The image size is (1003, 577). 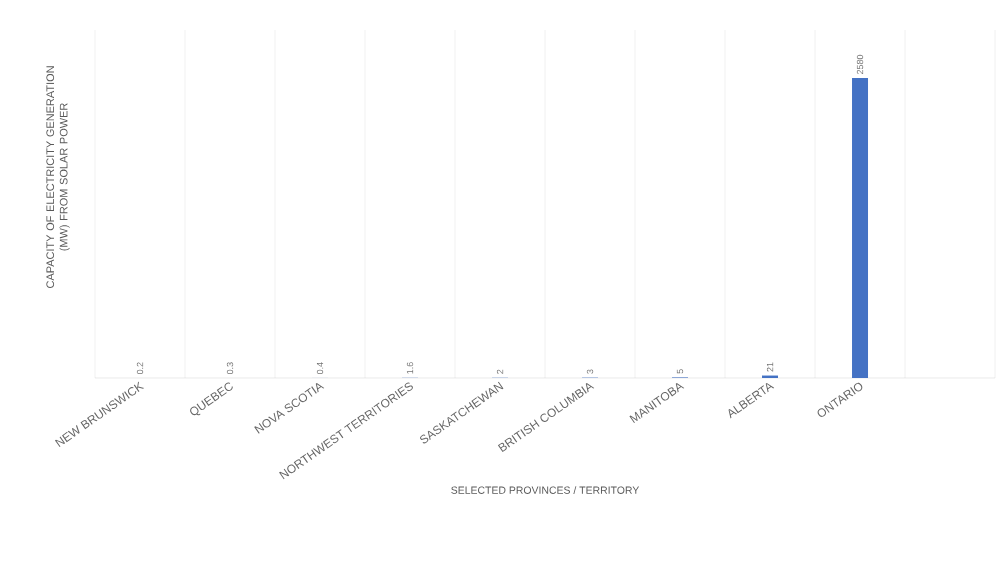 What do you see at coordinates (590, 371) in the screenshot?
I see `data-label: 3` at bounding box center [590, 371].